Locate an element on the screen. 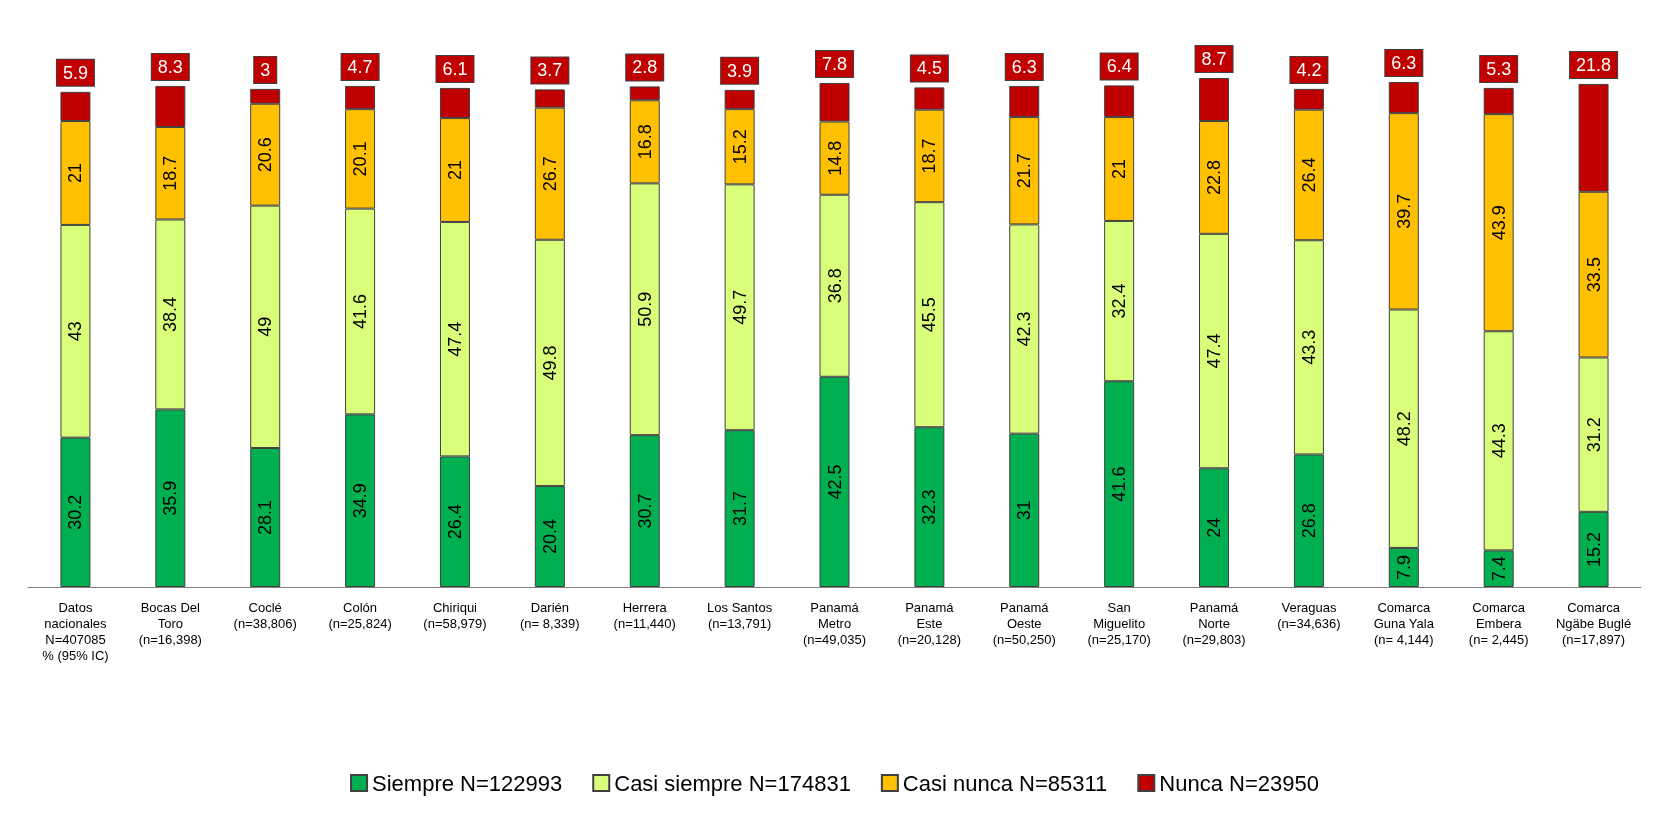 This screenshot has width=1669, height=815. data-label: 26.8 is located at coordinates (1308, 521).